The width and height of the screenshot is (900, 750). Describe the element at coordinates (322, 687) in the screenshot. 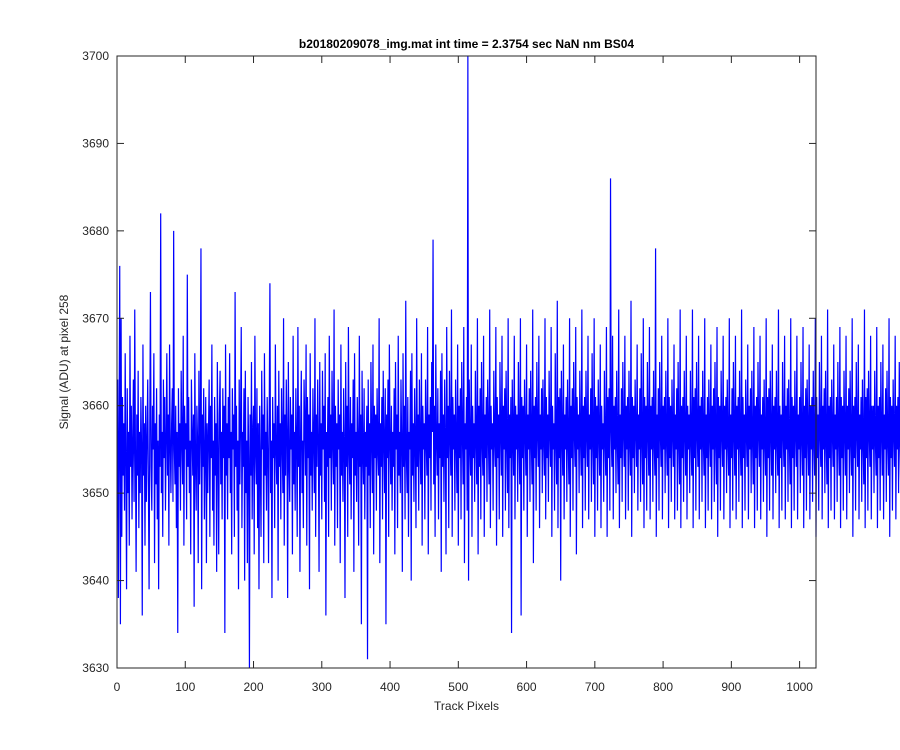

I see `x-tick-label: 300` at that location.